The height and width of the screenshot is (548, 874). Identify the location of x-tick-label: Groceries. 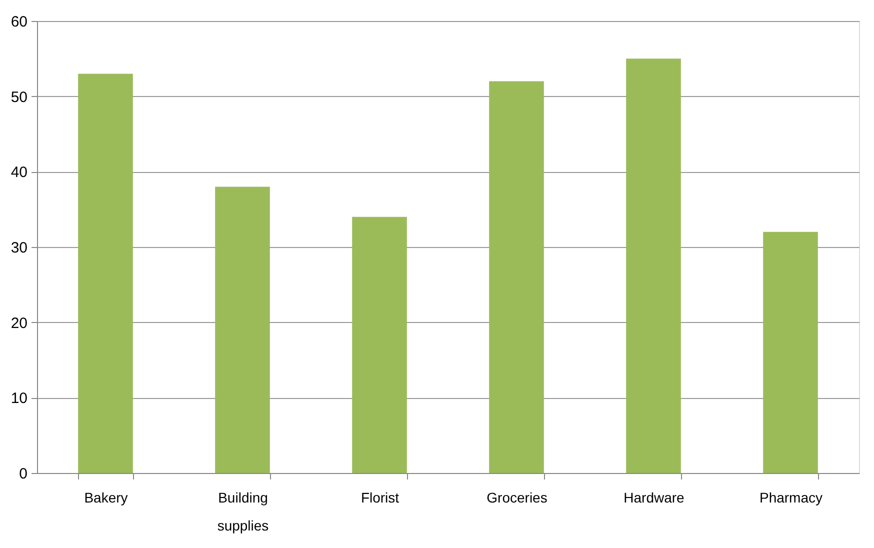
(517, 498).